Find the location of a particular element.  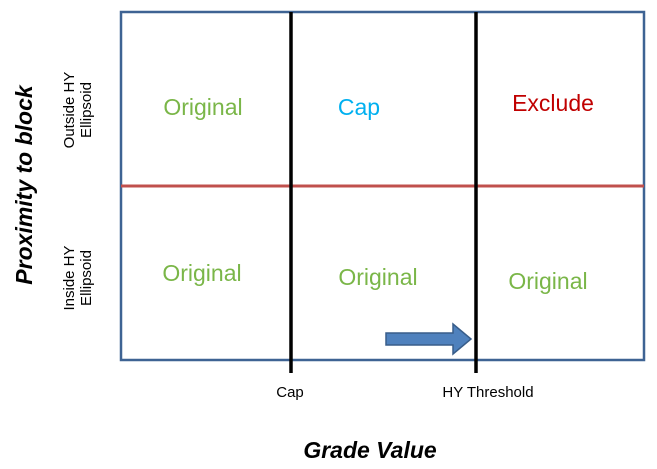

row-label-outside: Outside HY Ellipsoid is located at coordinates (78, 110).